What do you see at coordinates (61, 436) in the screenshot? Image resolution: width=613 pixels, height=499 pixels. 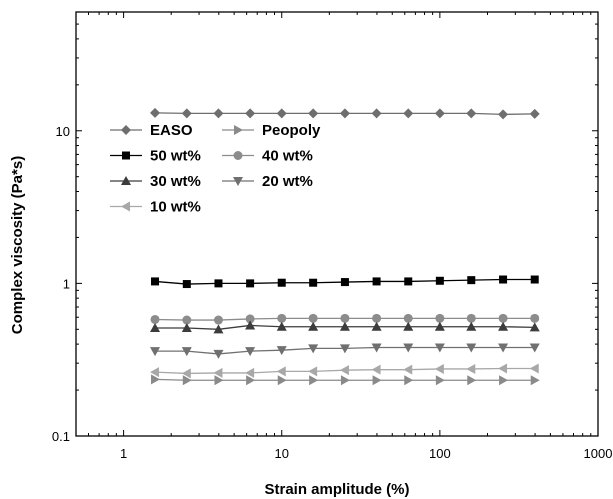 I see `y-tick-label: 0.1` at bounding box center [61, 436].